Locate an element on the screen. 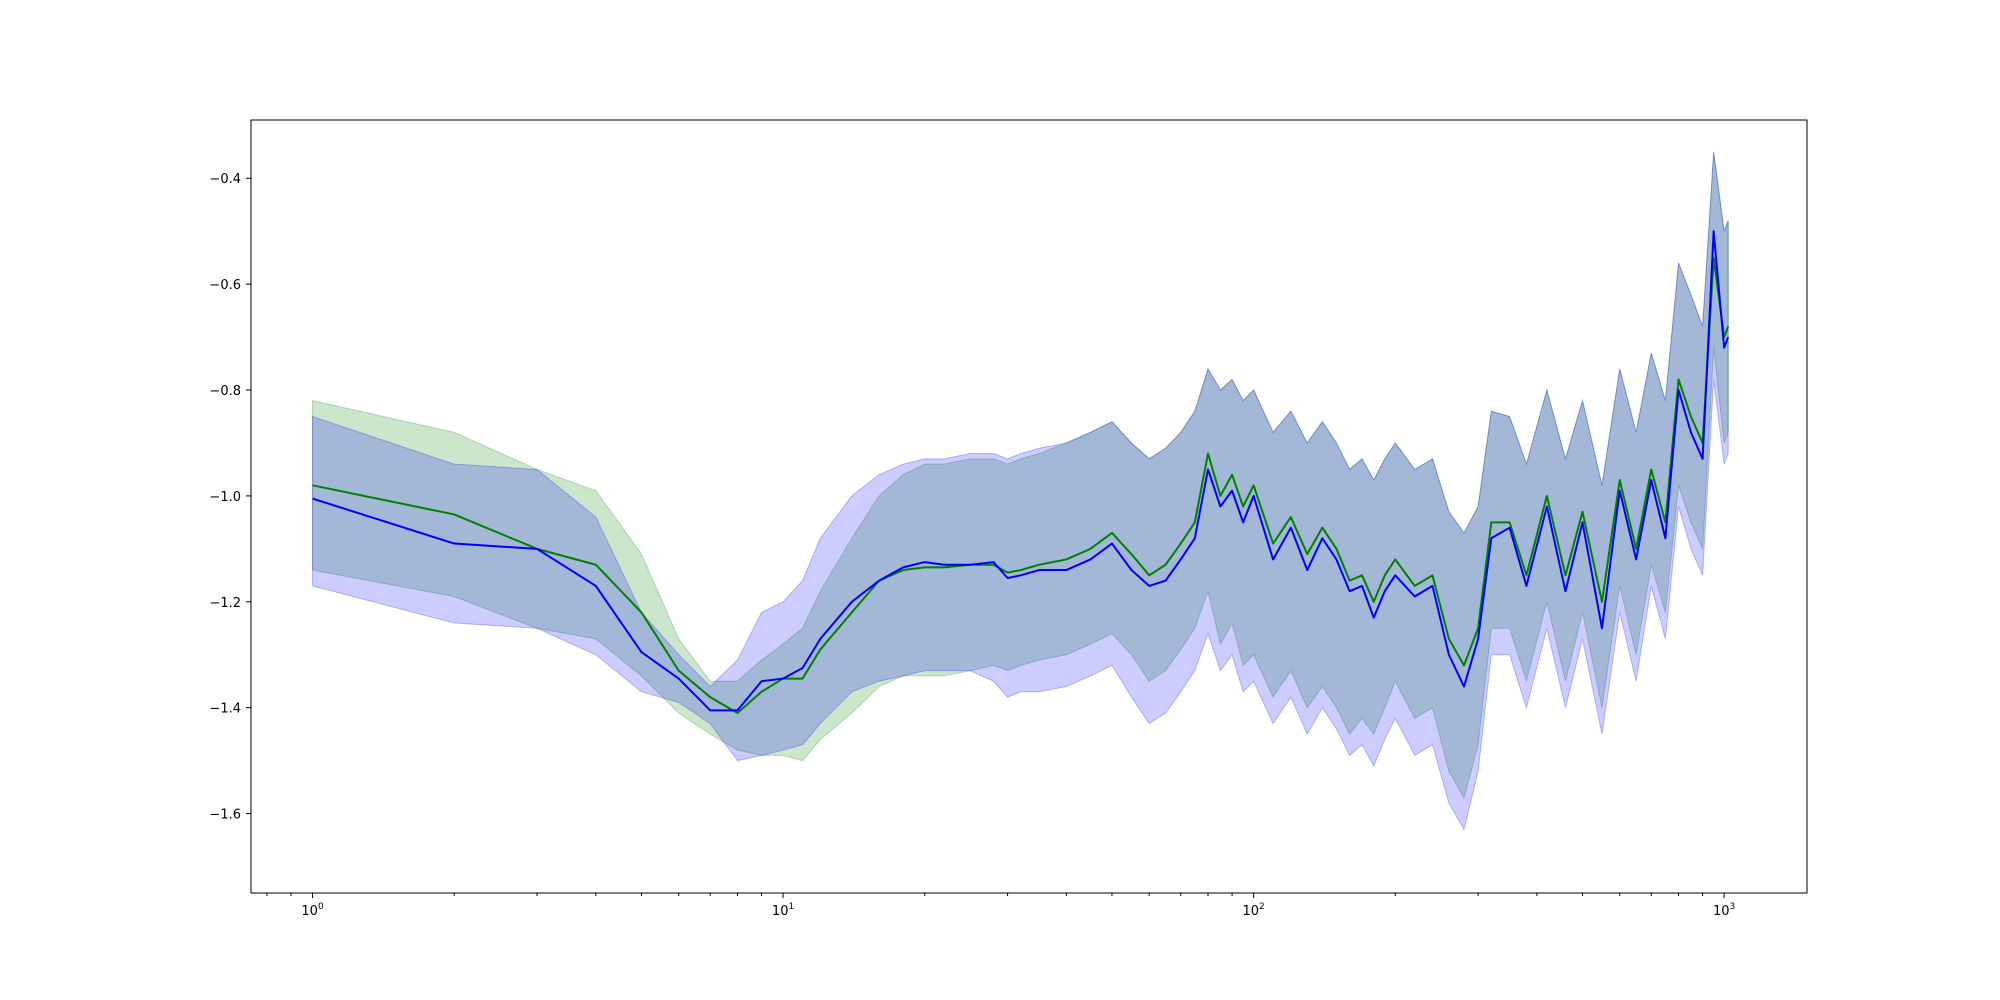 Image resolution: width=2000 pixels, height=1000 pixels. y-tick-label: −0.4 is located at coordinates (225, 179).